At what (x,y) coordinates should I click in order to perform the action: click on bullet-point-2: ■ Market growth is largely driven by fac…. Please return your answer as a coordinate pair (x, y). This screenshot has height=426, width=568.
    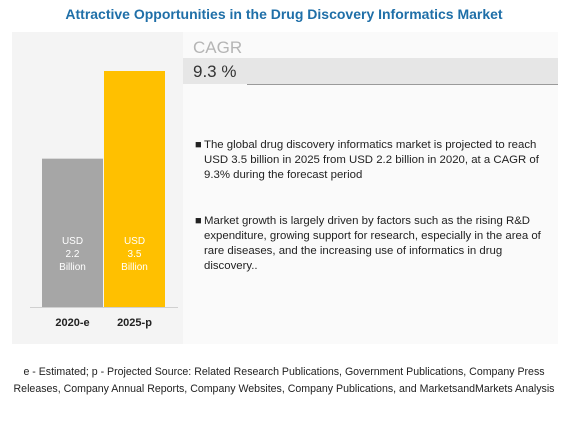
    Looking at the image, I should click on (370, 244).